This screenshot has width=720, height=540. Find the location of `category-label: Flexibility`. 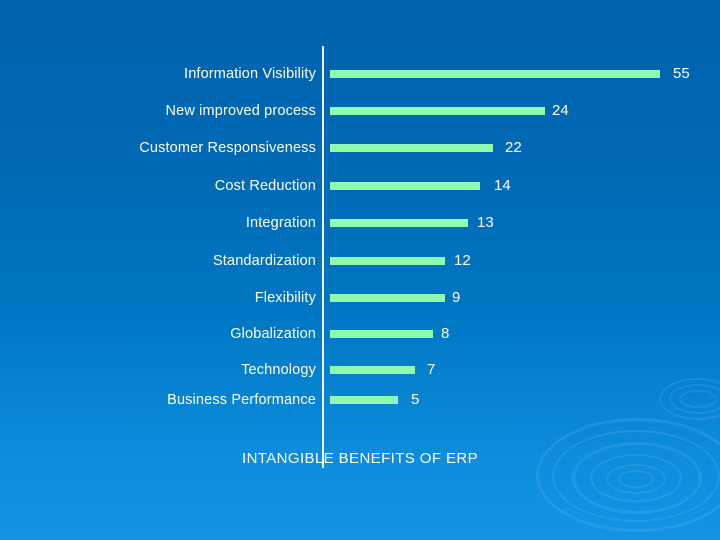

category-label: Flexibility is located at coordinates (285, 298).